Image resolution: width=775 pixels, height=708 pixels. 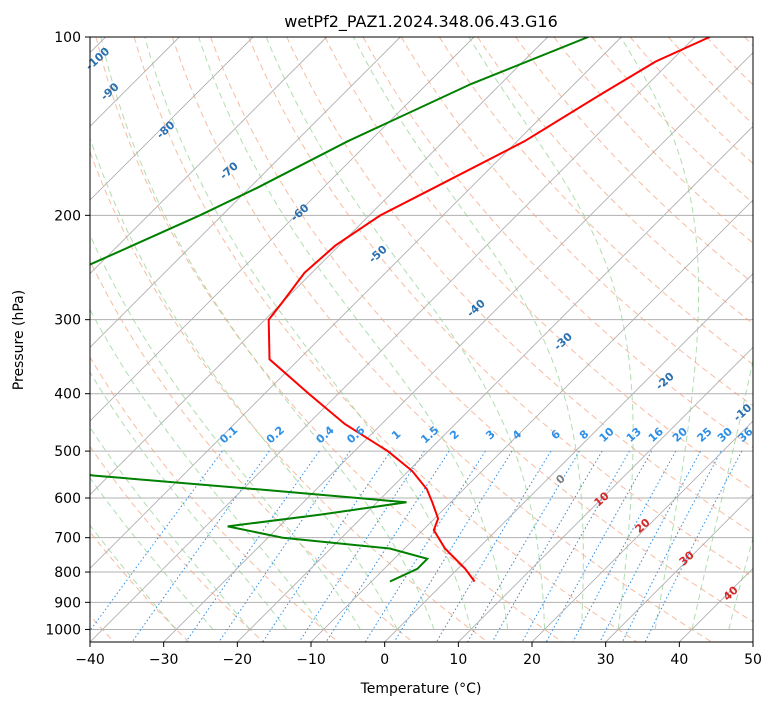 What do you see at coordinates (584, 434) in the screenshot?
I see `mixing-ratio-label: 8` at bounding box center [584, 434].